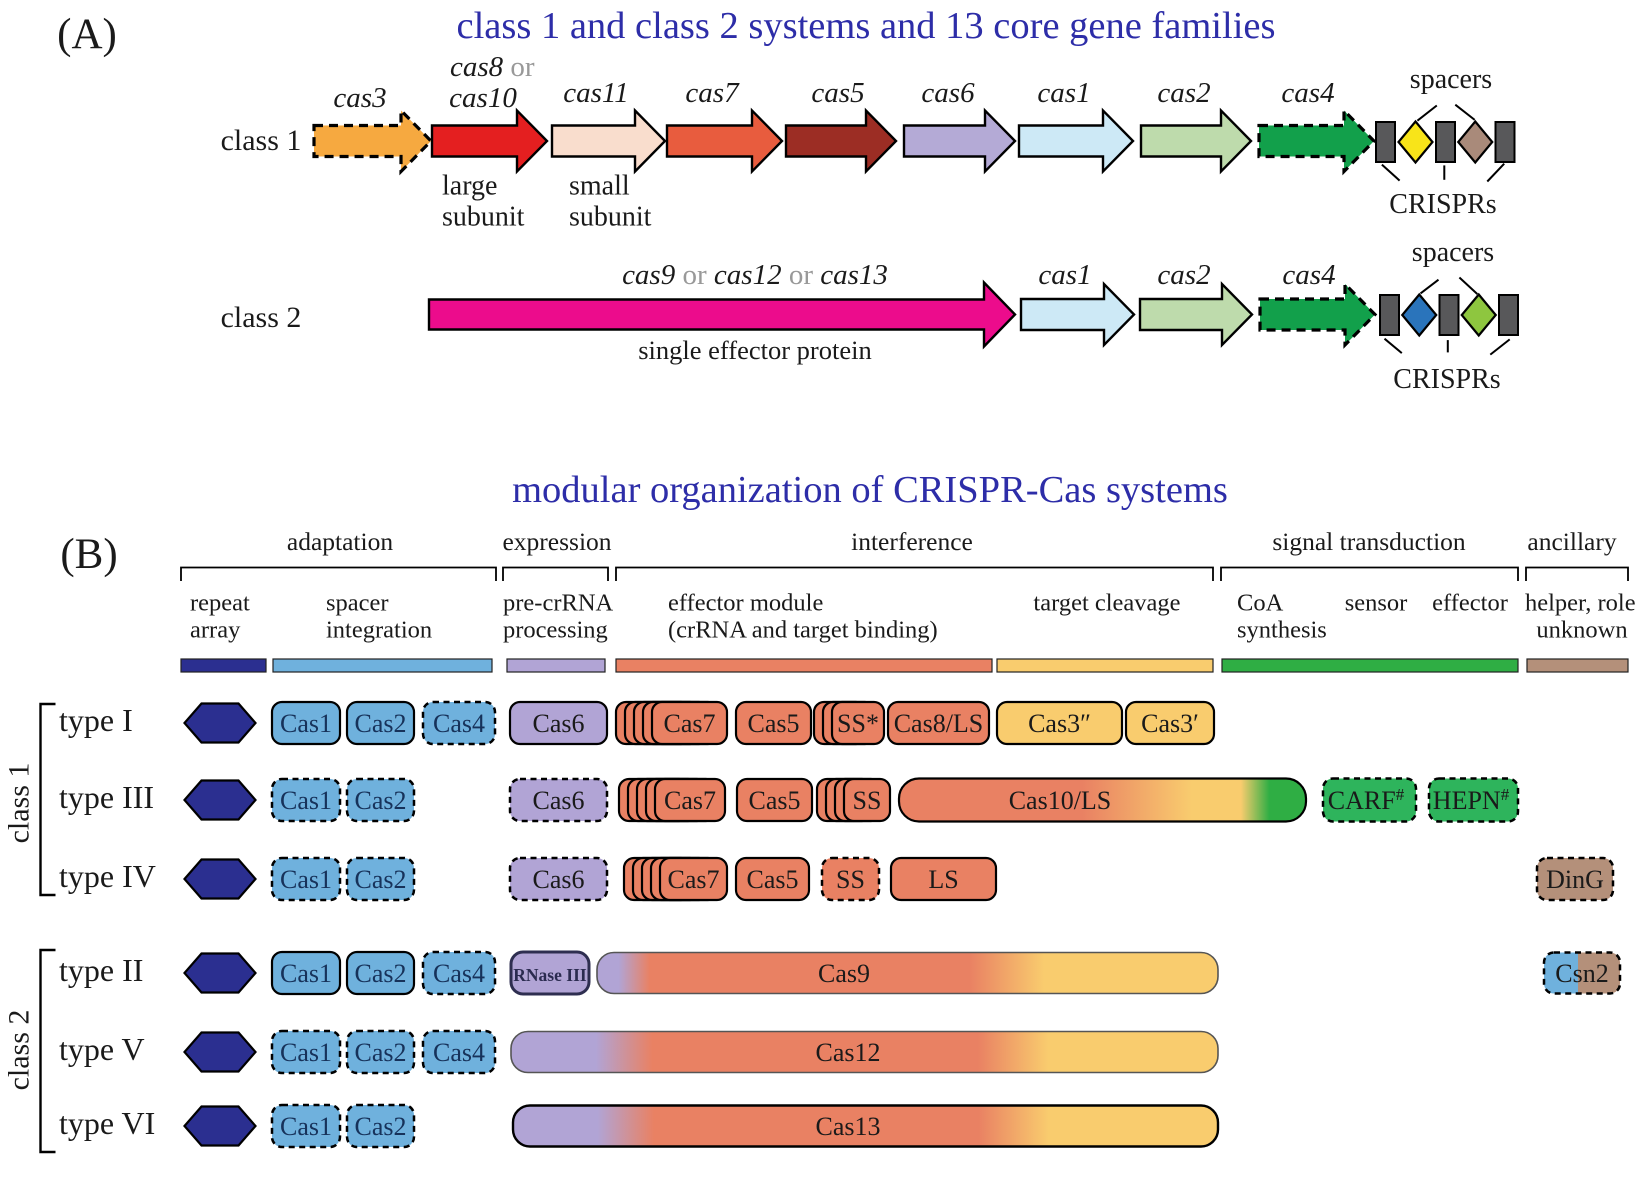 Image resolution: width=1636 pixels, height=1186 pixels. What do you see at coordinates (215, 630) in the screenshot?
I see `svg-text: array` at bounding box center [215, 630].